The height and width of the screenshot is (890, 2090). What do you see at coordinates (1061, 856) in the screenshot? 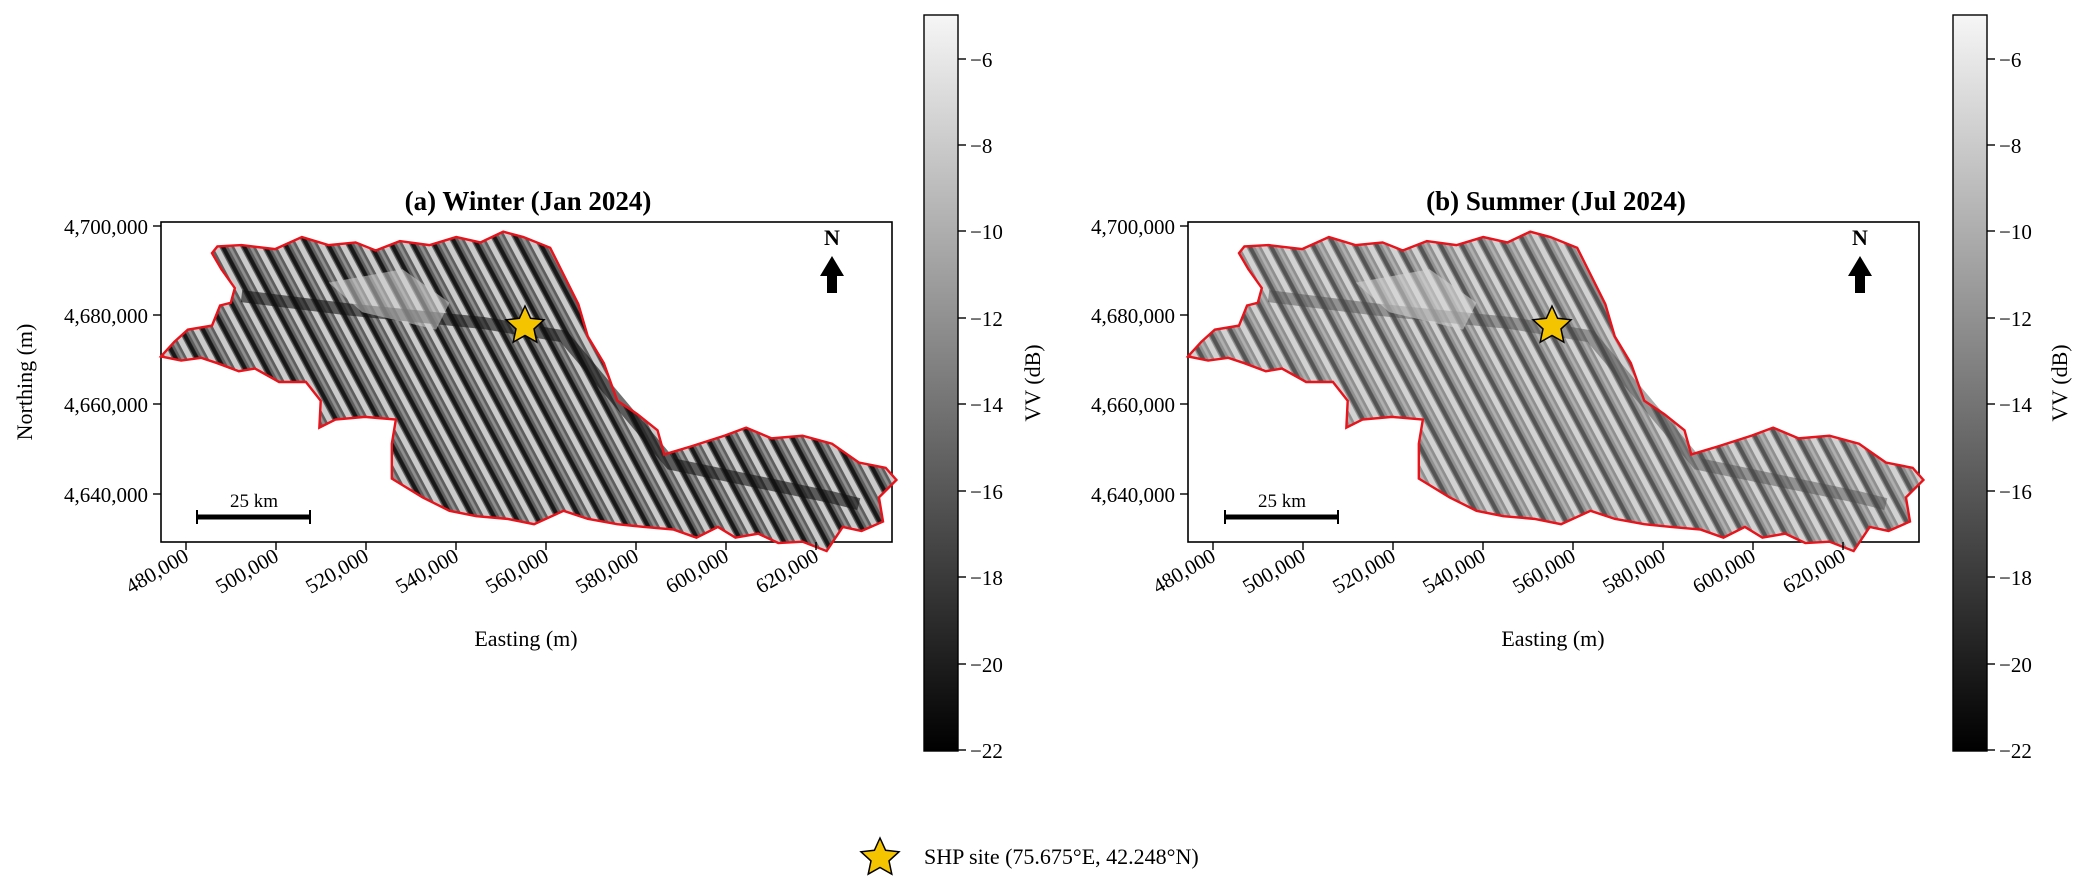
I see `legend-label: SHP site (75.675°E, 42.248°N)` at bounding box center [1061, 856].